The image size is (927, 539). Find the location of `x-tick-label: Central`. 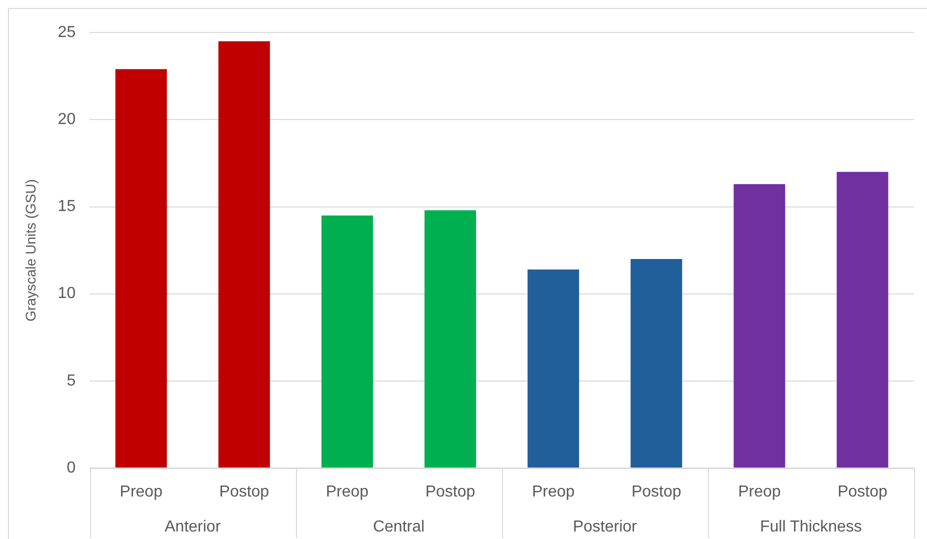

x-tick-label: Central is located at coordinates (398, 527).